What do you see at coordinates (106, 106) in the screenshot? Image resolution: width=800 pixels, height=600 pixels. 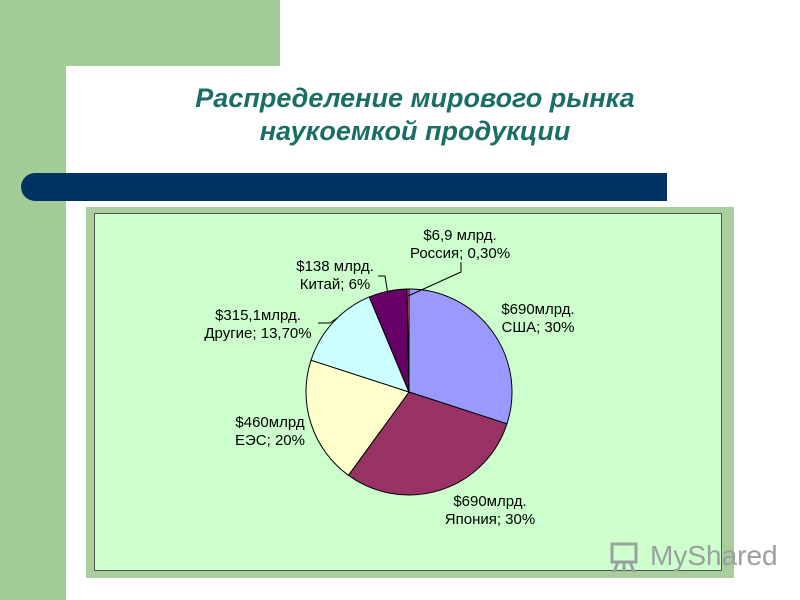 I see `rounded-corner` at bounding box center [106, 106].